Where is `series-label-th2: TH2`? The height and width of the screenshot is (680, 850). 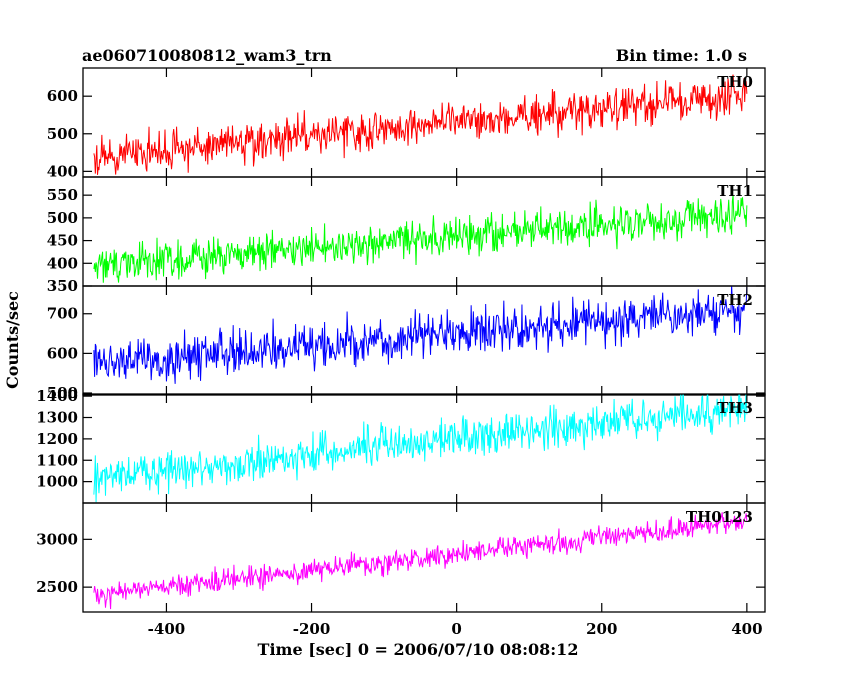 series-label-th2: TH2 is located at coordinates (735, 300).